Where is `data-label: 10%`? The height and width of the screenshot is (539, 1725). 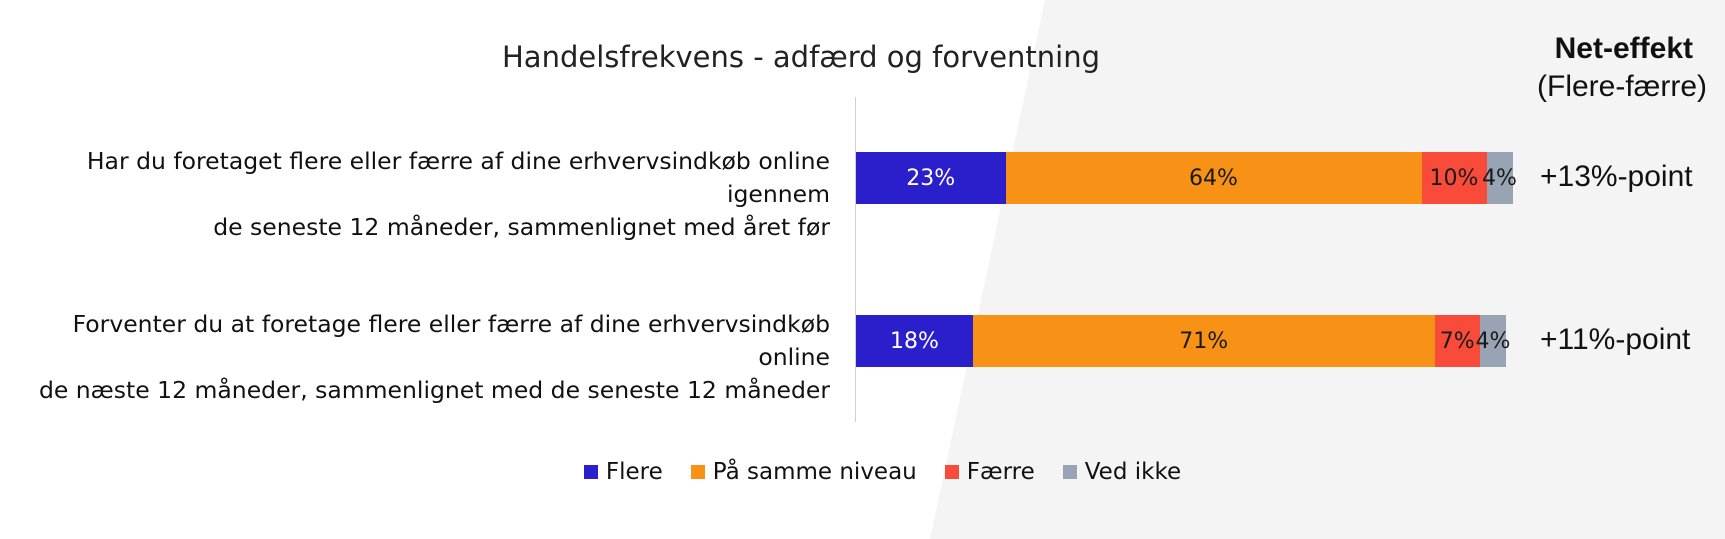 data-label: 10% is located at coordinates (1454, 178).